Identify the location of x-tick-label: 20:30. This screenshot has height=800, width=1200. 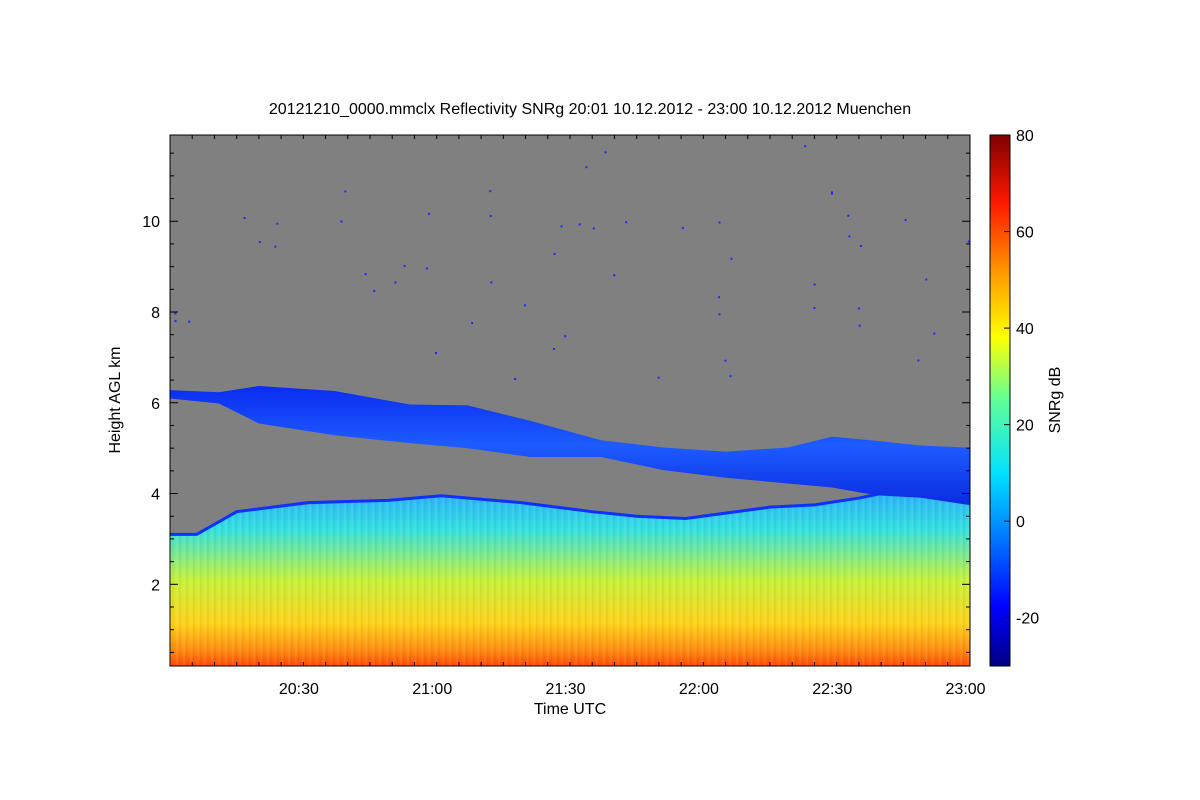
(299, 689).